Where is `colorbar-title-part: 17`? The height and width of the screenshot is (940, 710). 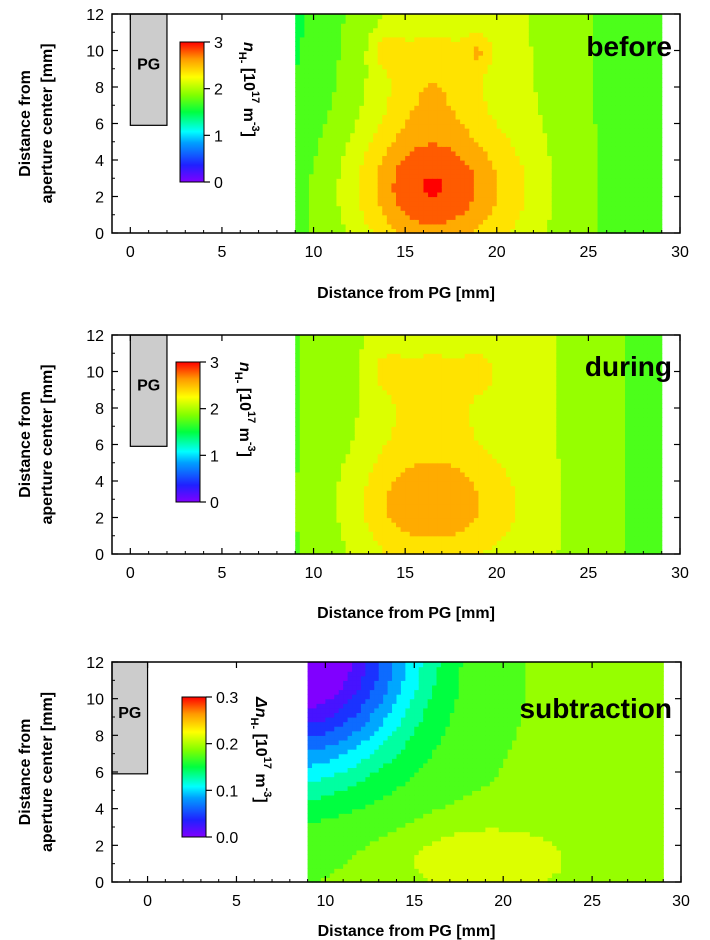
colorbar-title-part: 17 is located at coordinates (255, 97).